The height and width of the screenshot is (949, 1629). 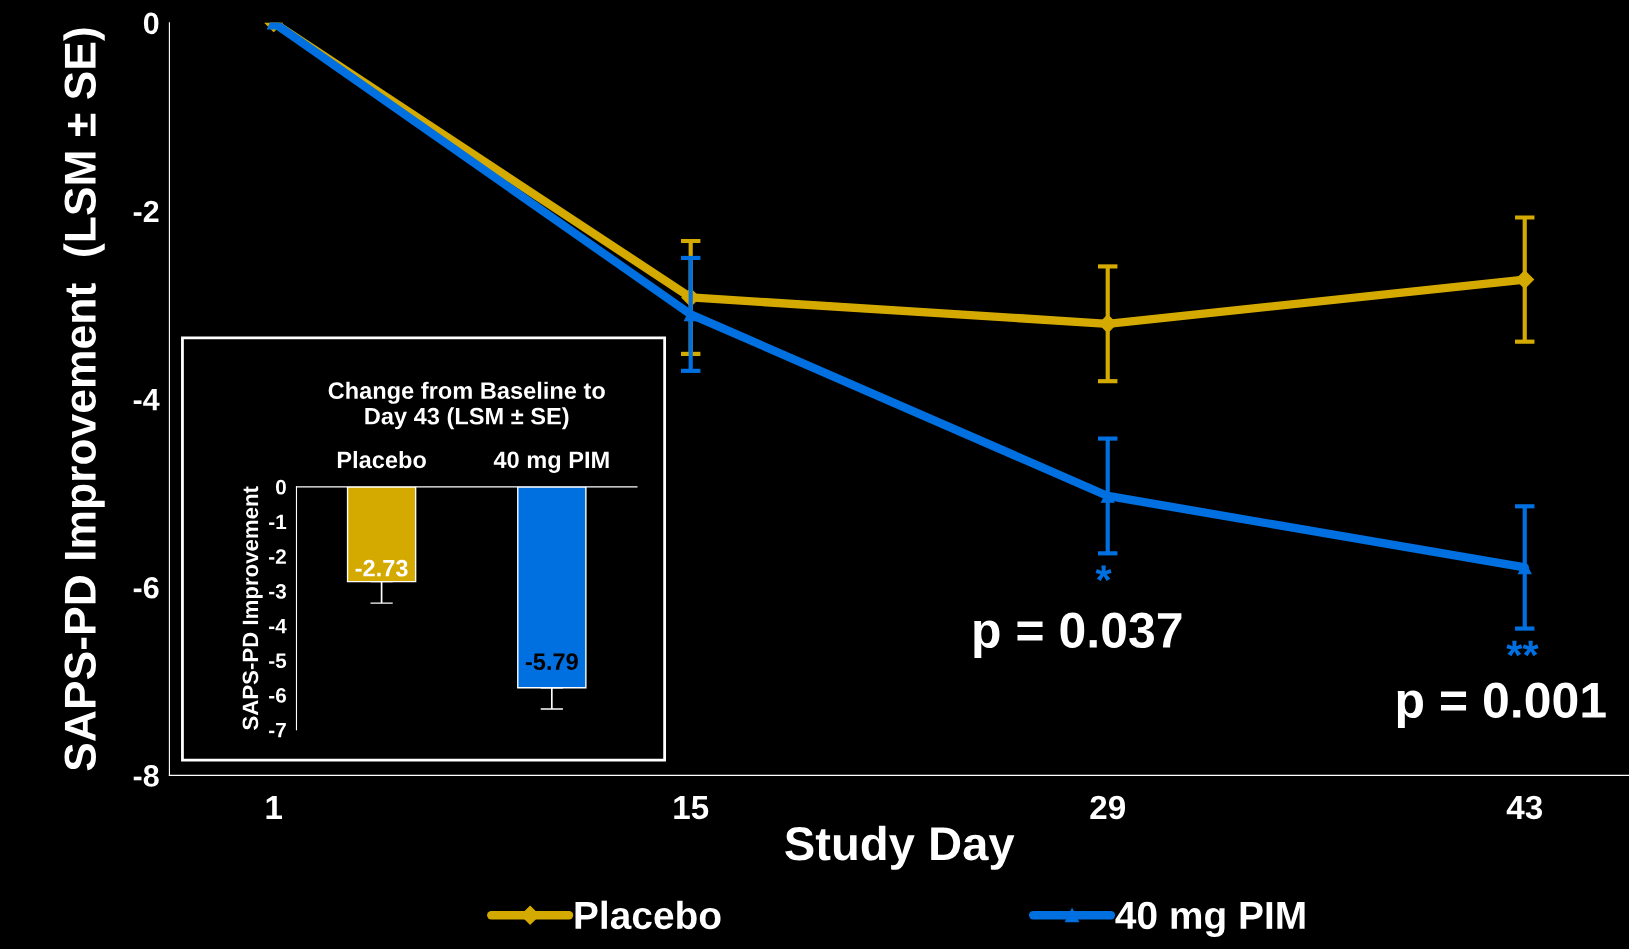 What do you see at coordinates (277, 591) in the screenshot?
I see `y-tick-label: -3` at bounding box center [277, 591].